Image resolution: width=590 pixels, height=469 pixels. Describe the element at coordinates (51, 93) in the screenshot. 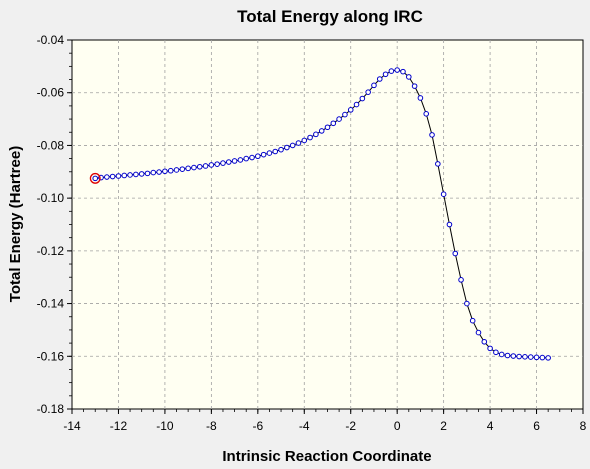

I see `y-tick-label: -0.06` at that location.